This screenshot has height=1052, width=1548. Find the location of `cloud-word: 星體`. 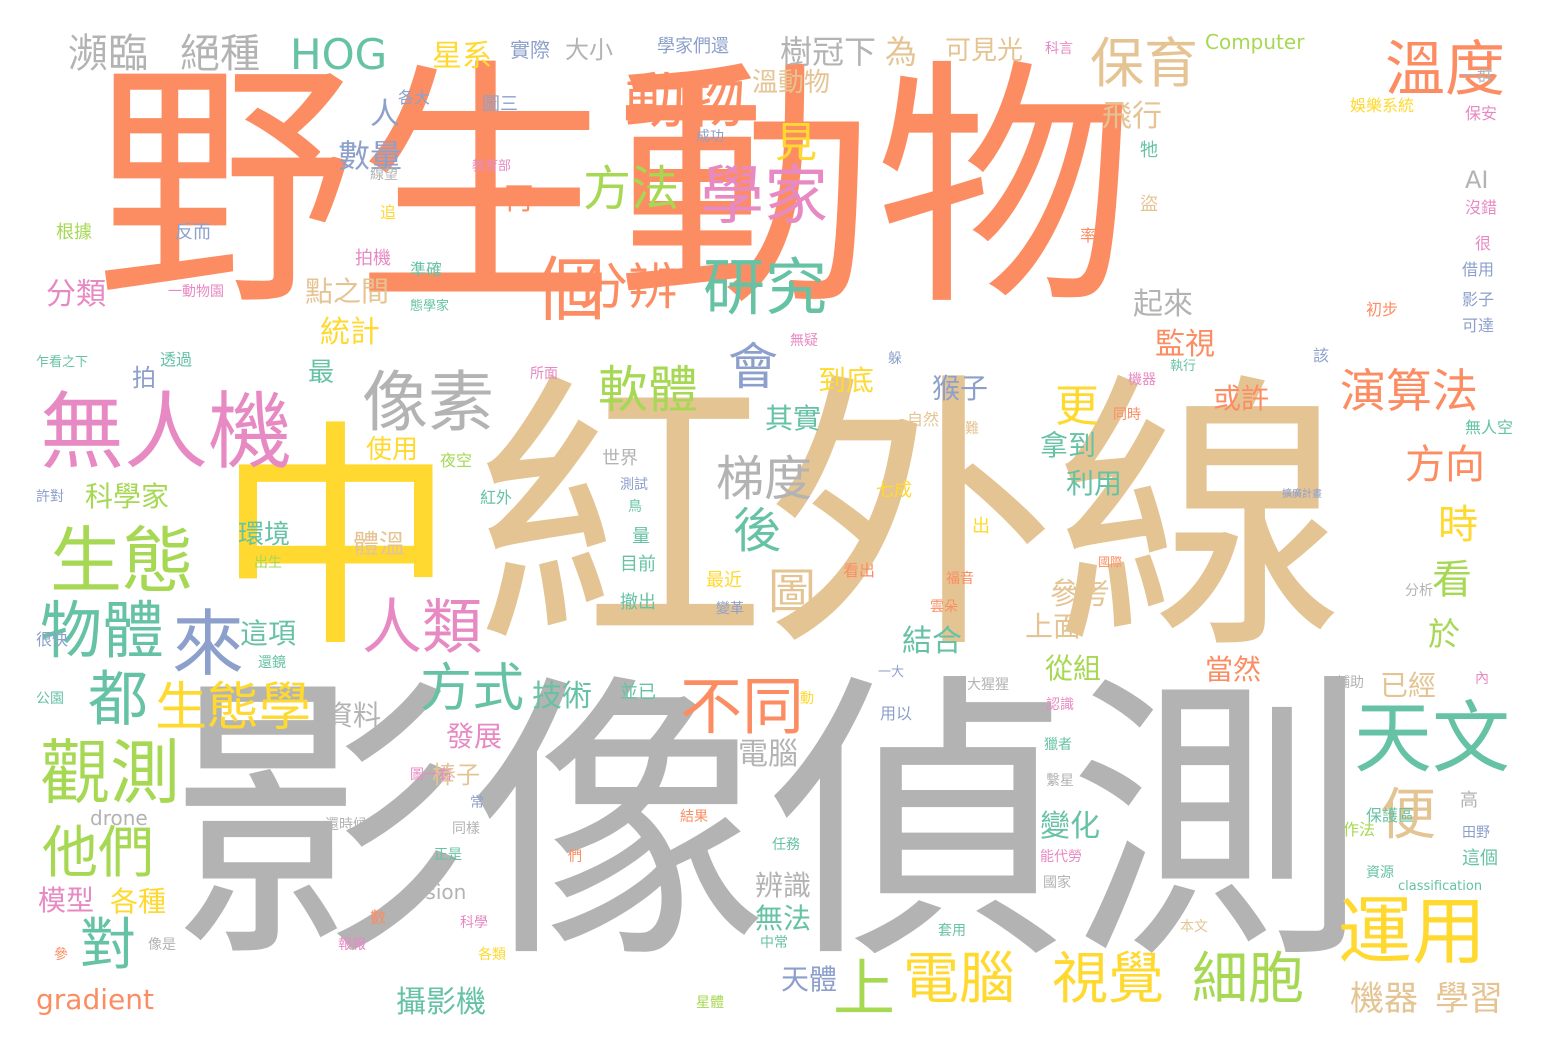

cloud-word: 星體 is located at coordinates (710, 1003).